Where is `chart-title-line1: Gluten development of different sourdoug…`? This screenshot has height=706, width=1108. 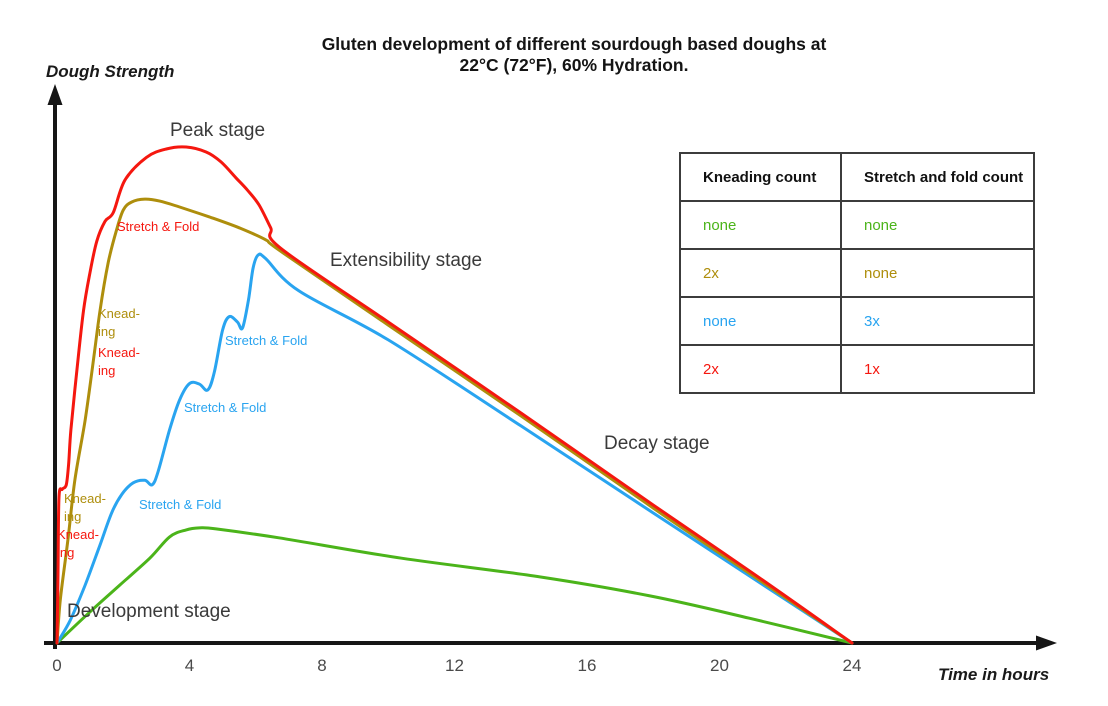 chart-title-line1: Gluten development of different sourdoug… is located at coordinates (574, 44).